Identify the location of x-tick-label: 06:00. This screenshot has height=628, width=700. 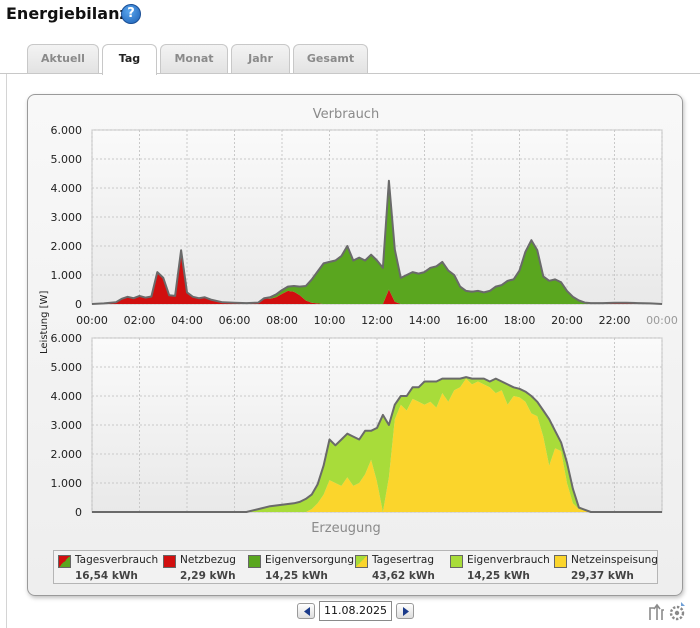
(235, 320).